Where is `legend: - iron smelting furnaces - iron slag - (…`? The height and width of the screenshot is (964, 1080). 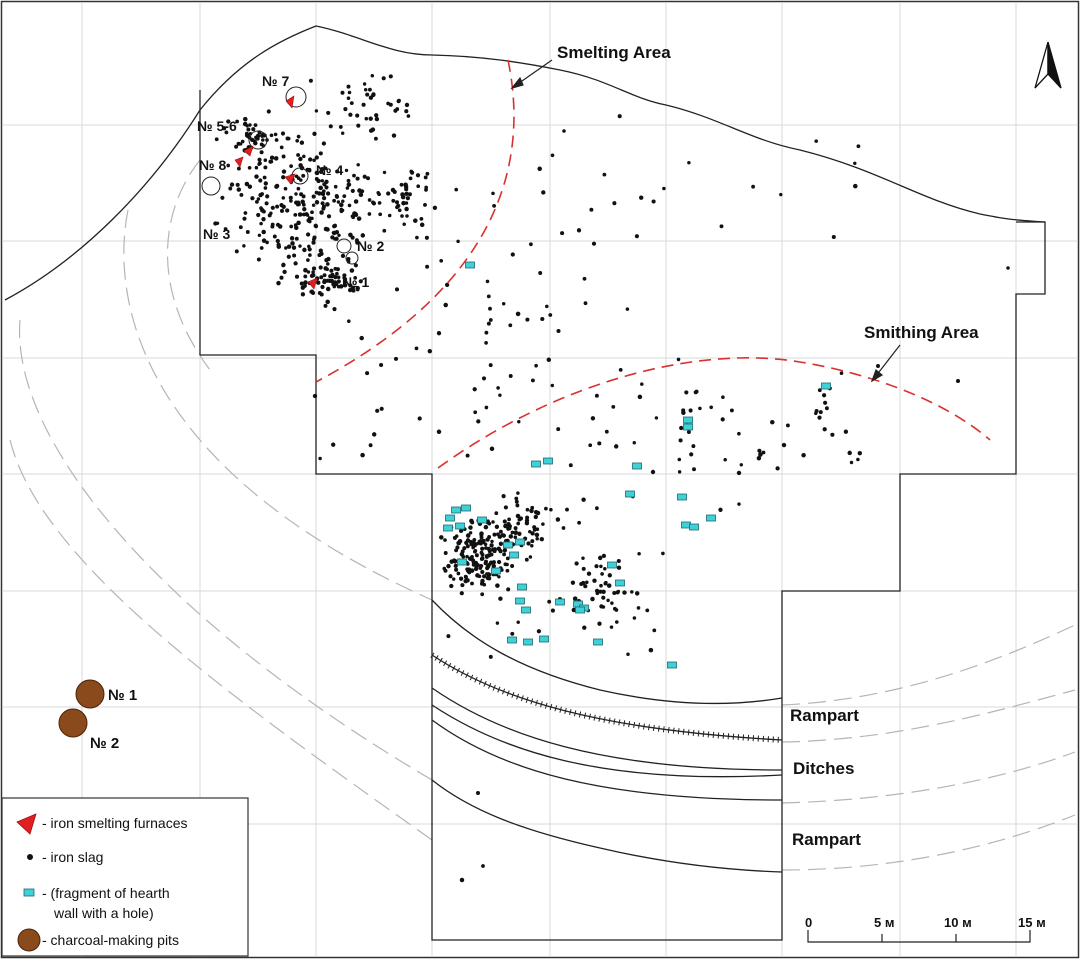
legend: - iron smelting furnaces - iron slag - (… is located at coordinates (125, 877).